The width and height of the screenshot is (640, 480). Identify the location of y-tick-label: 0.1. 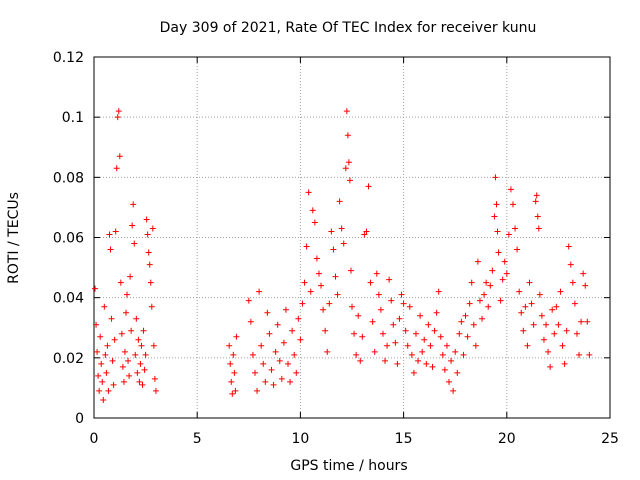
(73, 118).